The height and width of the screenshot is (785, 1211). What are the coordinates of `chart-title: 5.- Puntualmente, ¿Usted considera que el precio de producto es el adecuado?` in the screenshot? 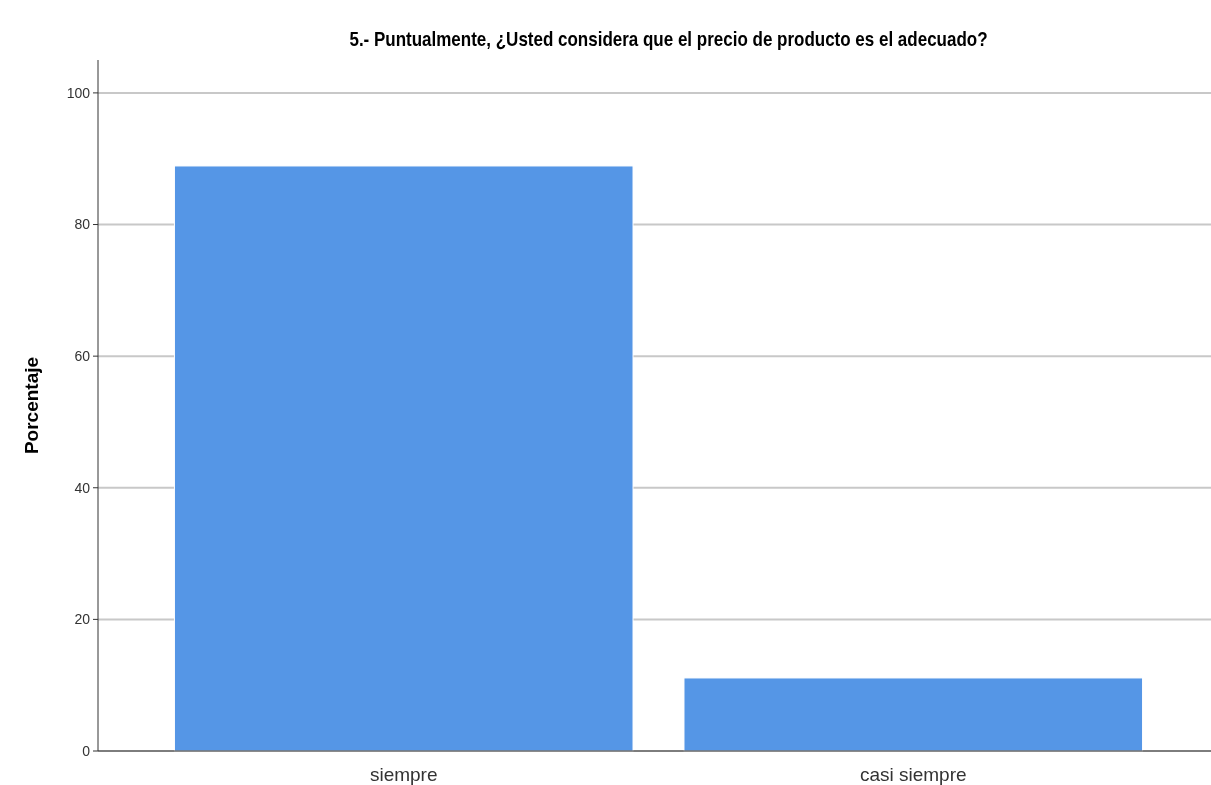 It's located at (668, 39).